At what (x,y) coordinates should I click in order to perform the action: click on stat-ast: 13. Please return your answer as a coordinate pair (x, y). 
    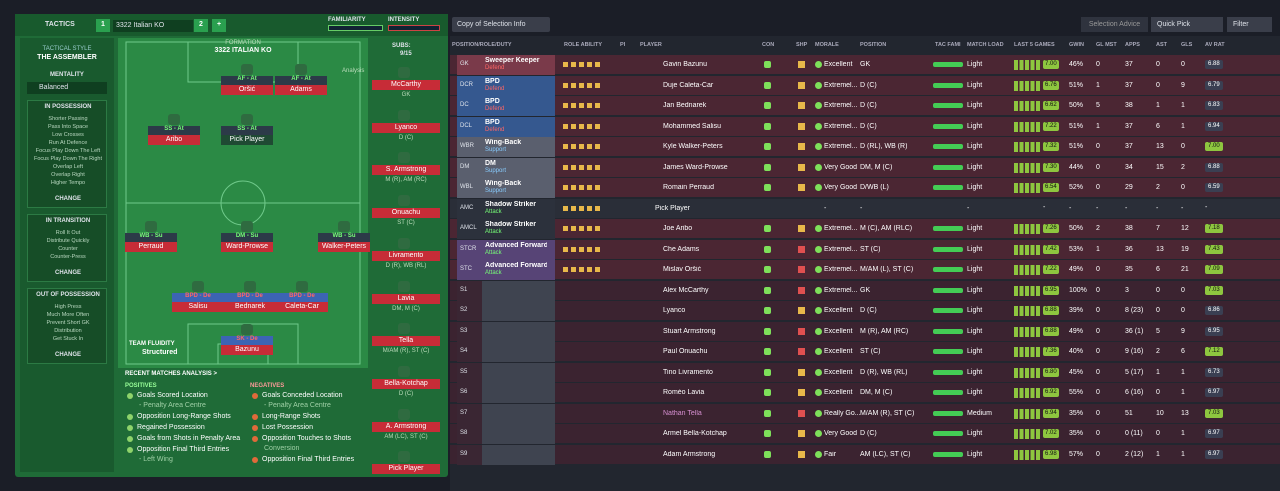
    Looking at the image, I should click on (1160, 249).